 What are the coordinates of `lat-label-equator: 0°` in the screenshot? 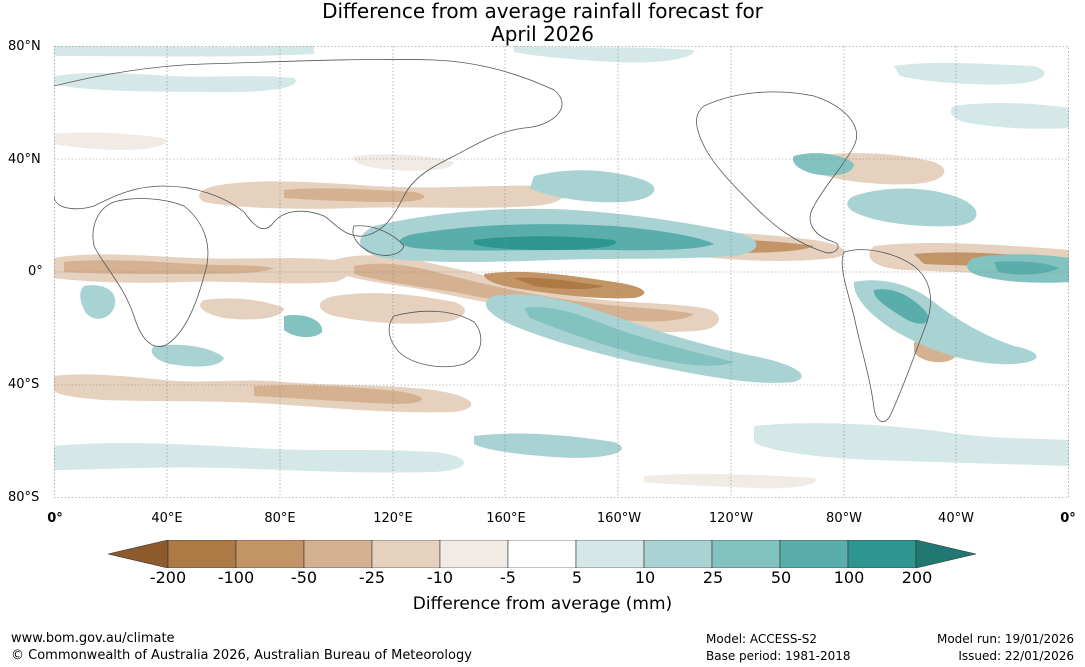 It's located at (35, 271).